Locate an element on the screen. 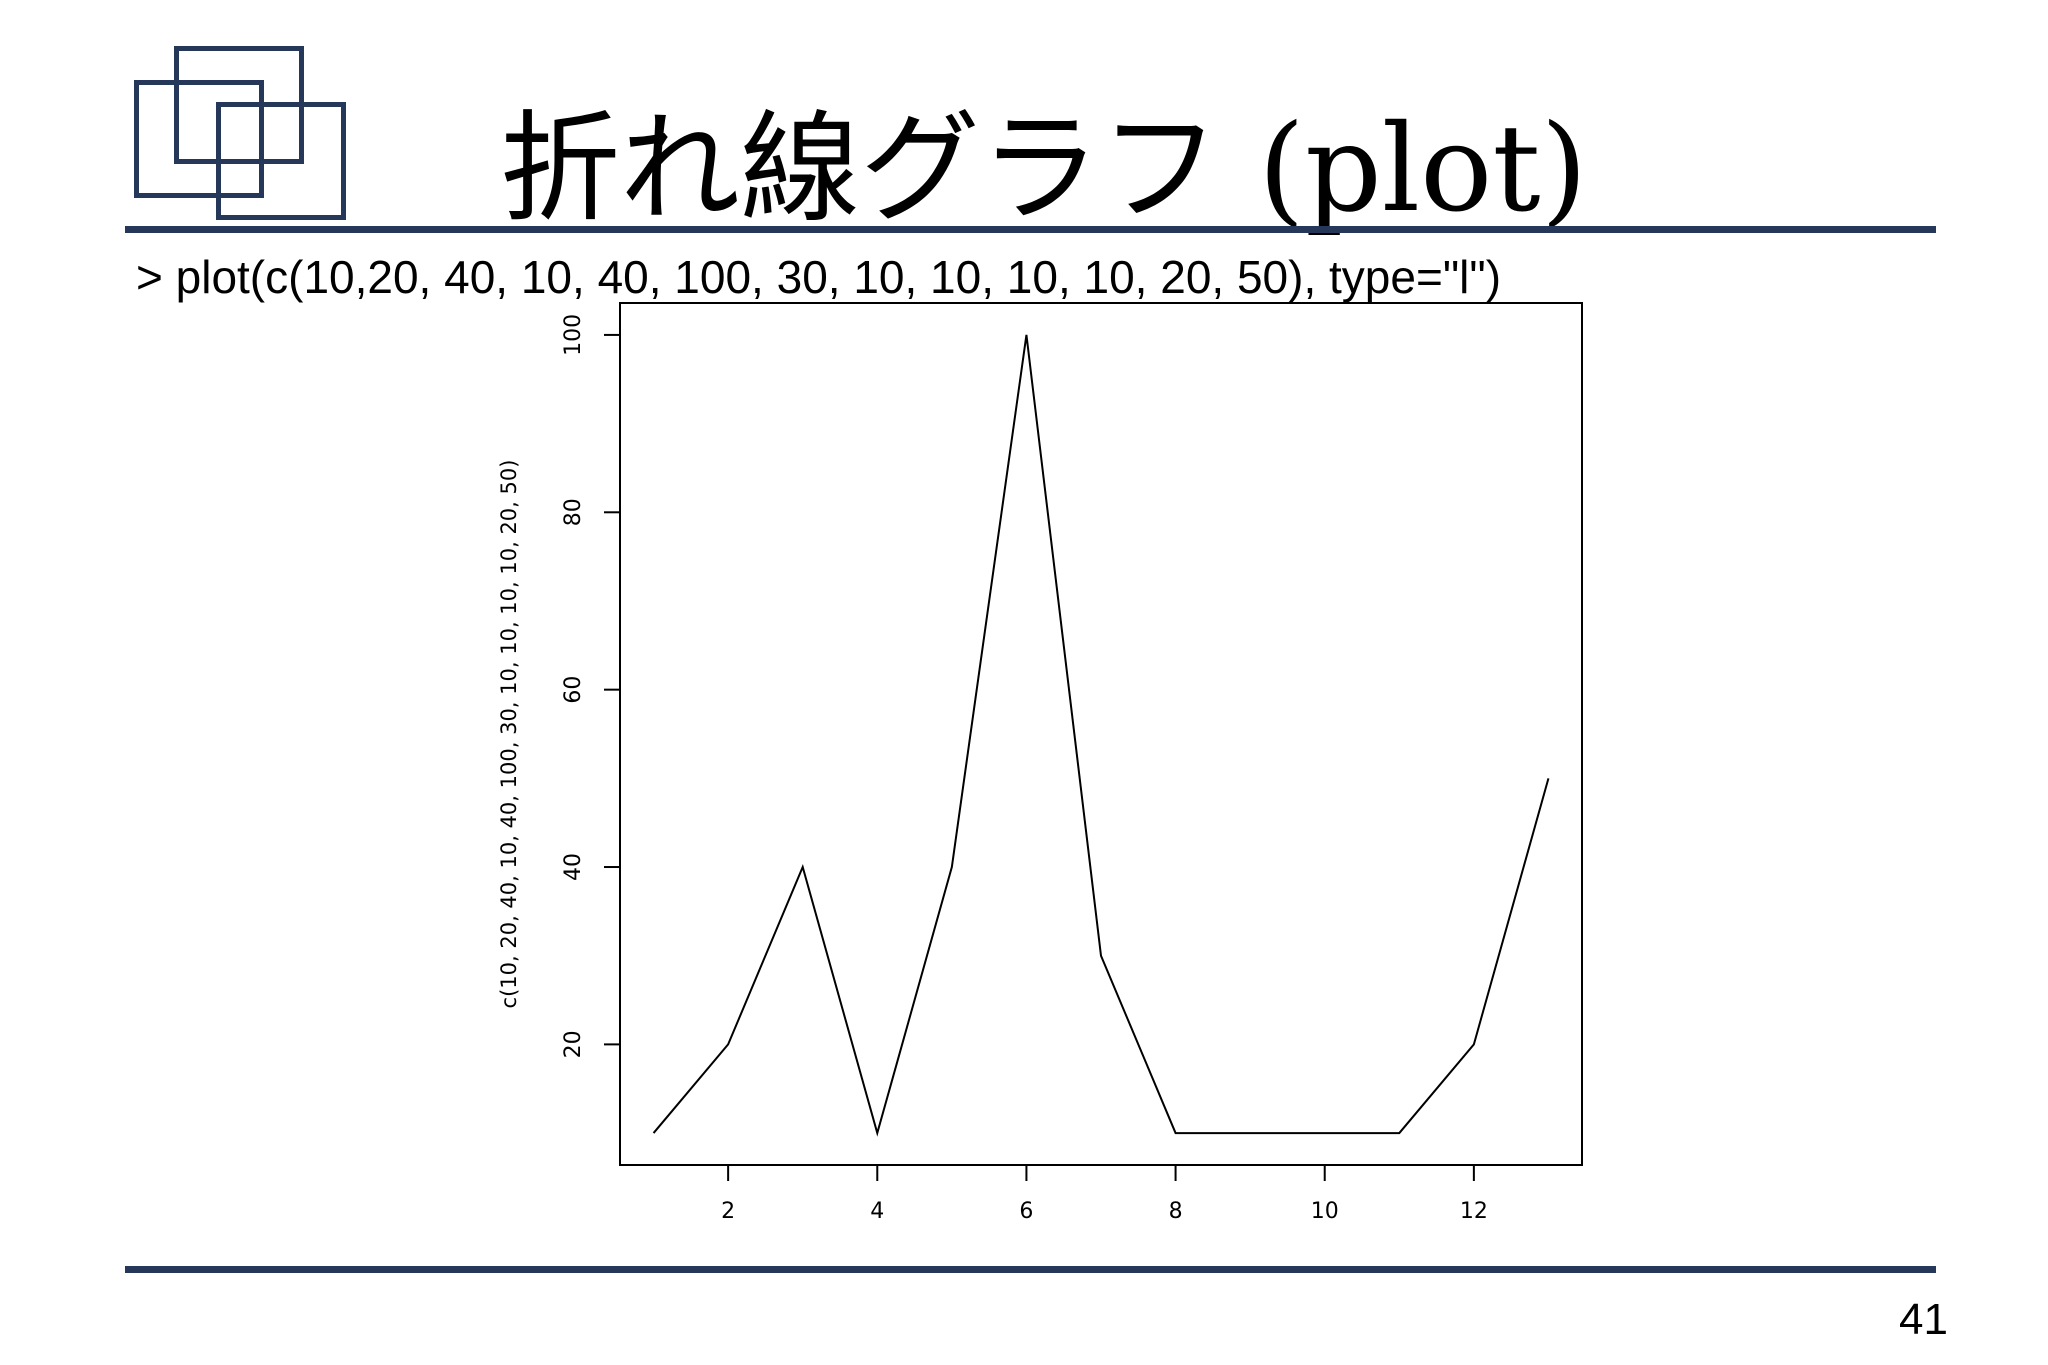  logo-icon is located at coordinates (244, 133).